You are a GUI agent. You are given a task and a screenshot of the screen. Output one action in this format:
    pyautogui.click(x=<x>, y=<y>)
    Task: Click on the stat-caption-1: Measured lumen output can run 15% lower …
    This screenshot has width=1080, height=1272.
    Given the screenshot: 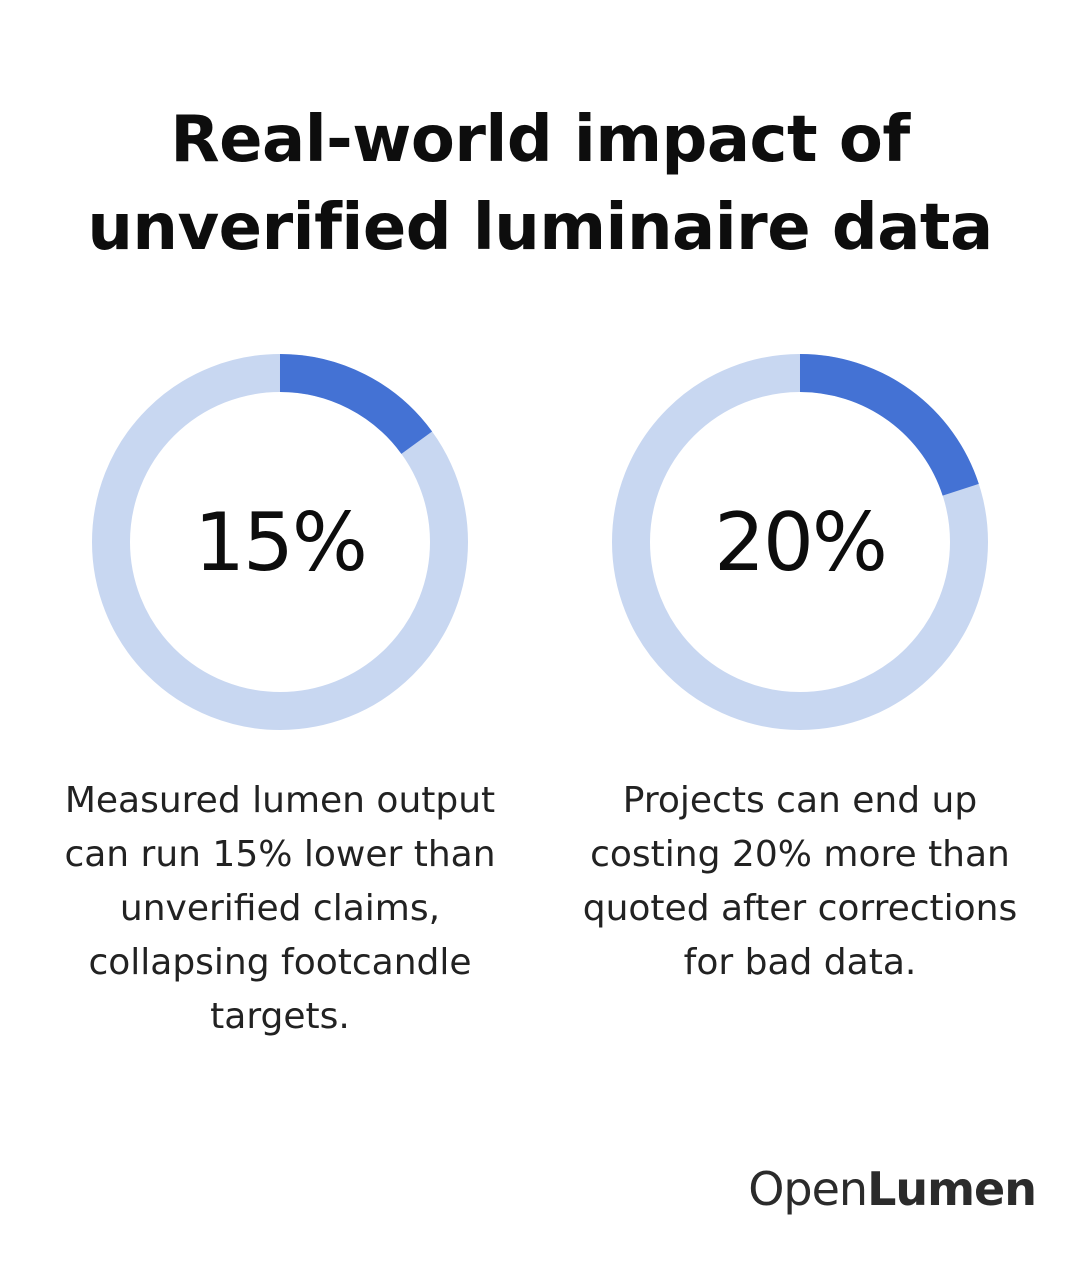 What is the action you would take?
    pyautogui.click(x=280, y=908)
    